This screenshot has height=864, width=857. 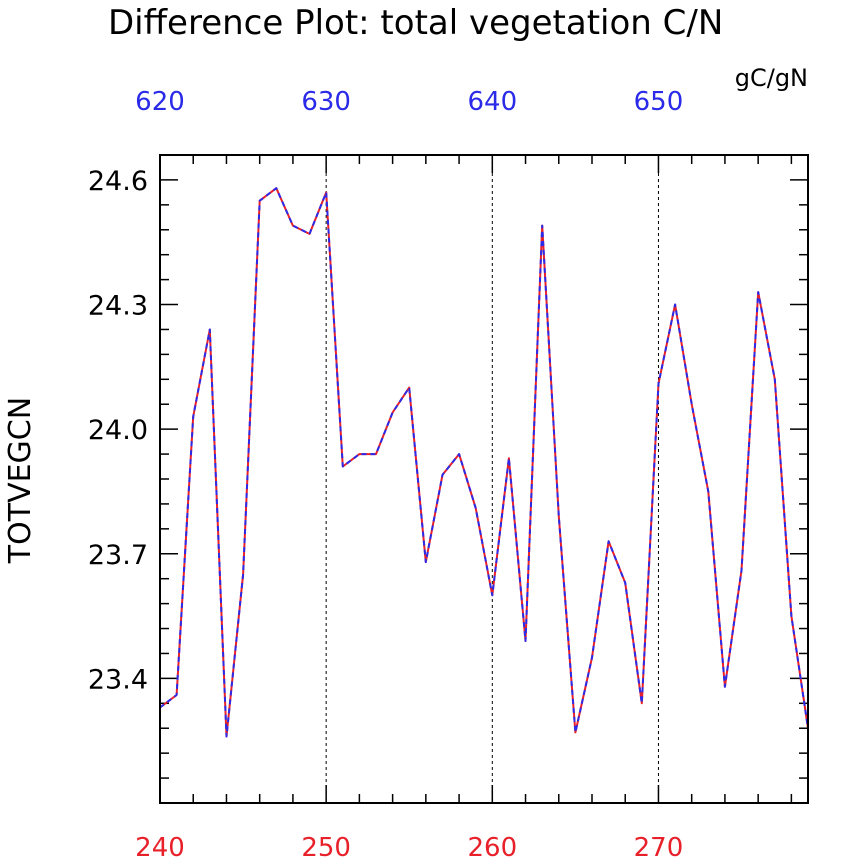 What do you see at coordinates (492, 102) in the screenshot?
I see `x-tick-label-top: 640` at bounding box center [492, 102].